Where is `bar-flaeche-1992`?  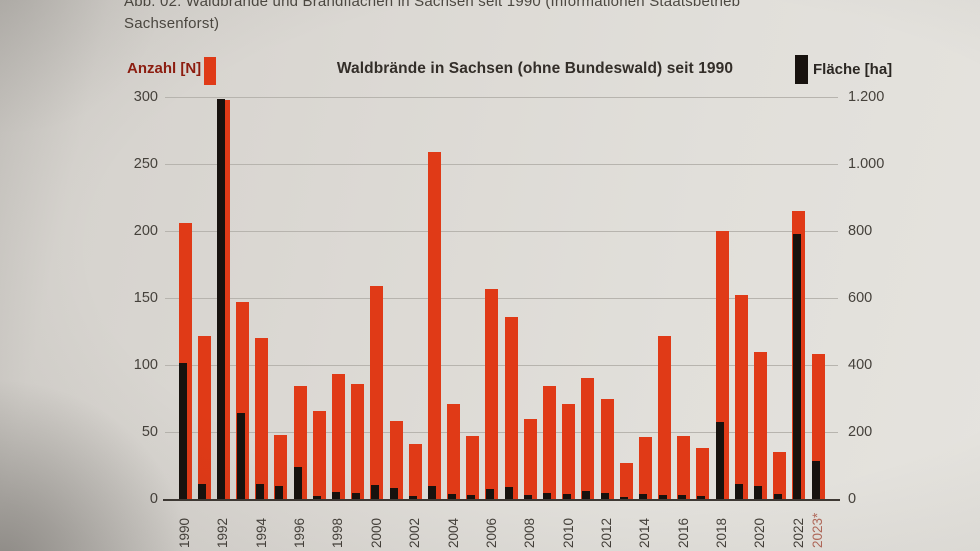
bar-flaeche-1992 is located at coordinates (221, 298).